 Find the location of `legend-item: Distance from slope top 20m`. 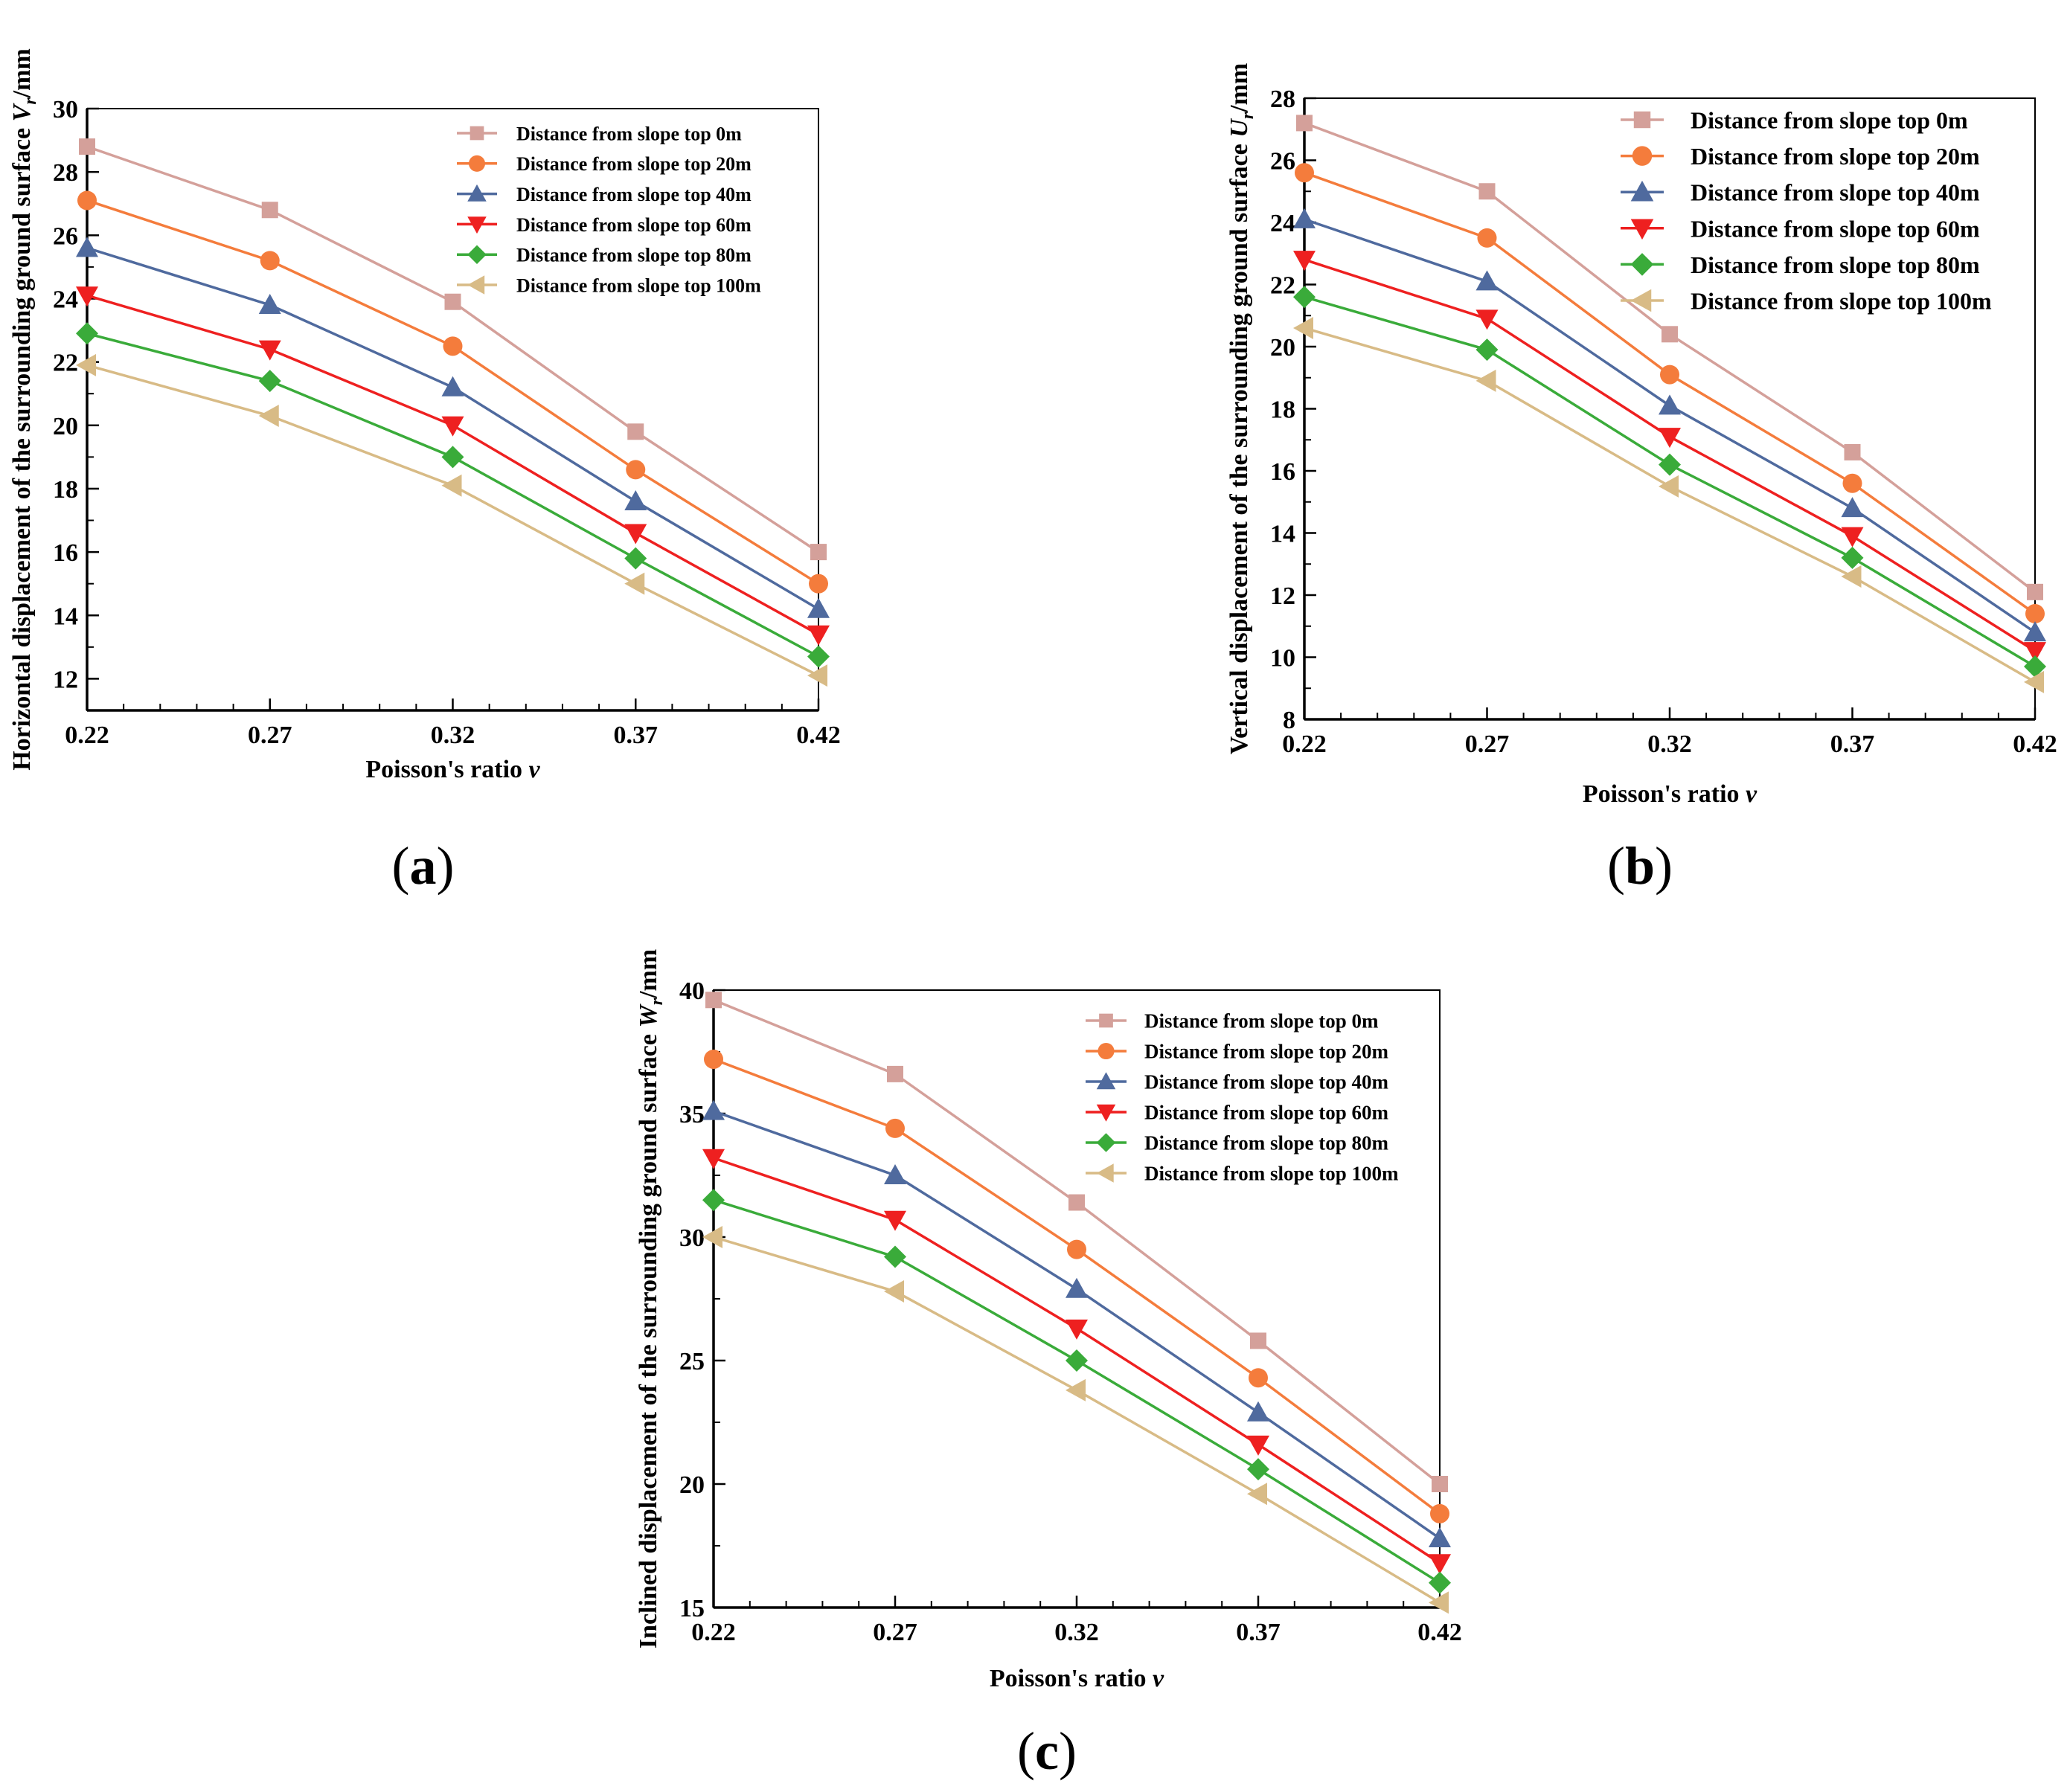

legend-item: Distance from slope top 20m is located at coordinates (604, 164).